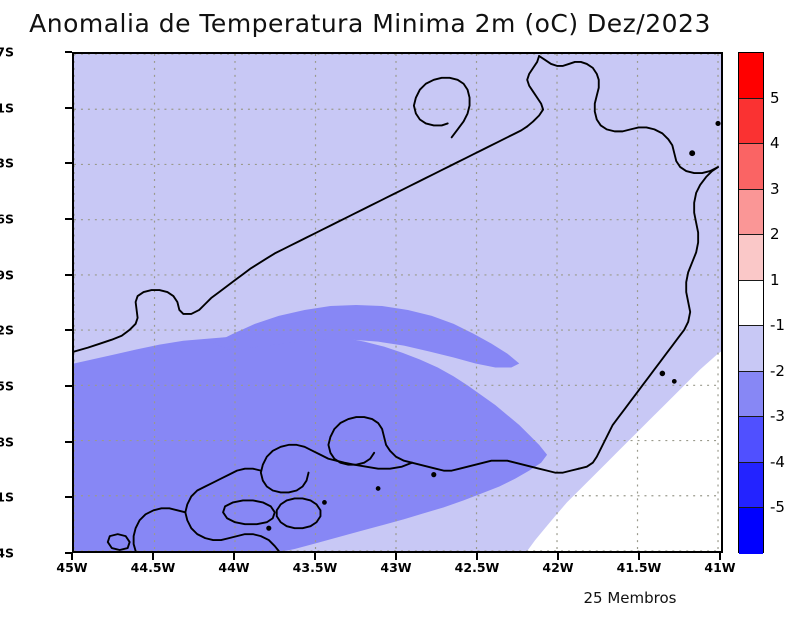  What do you see at coordinates (690, 252) in the screenshot?
I see `island-dots-east` at bounding box center [690, 252].